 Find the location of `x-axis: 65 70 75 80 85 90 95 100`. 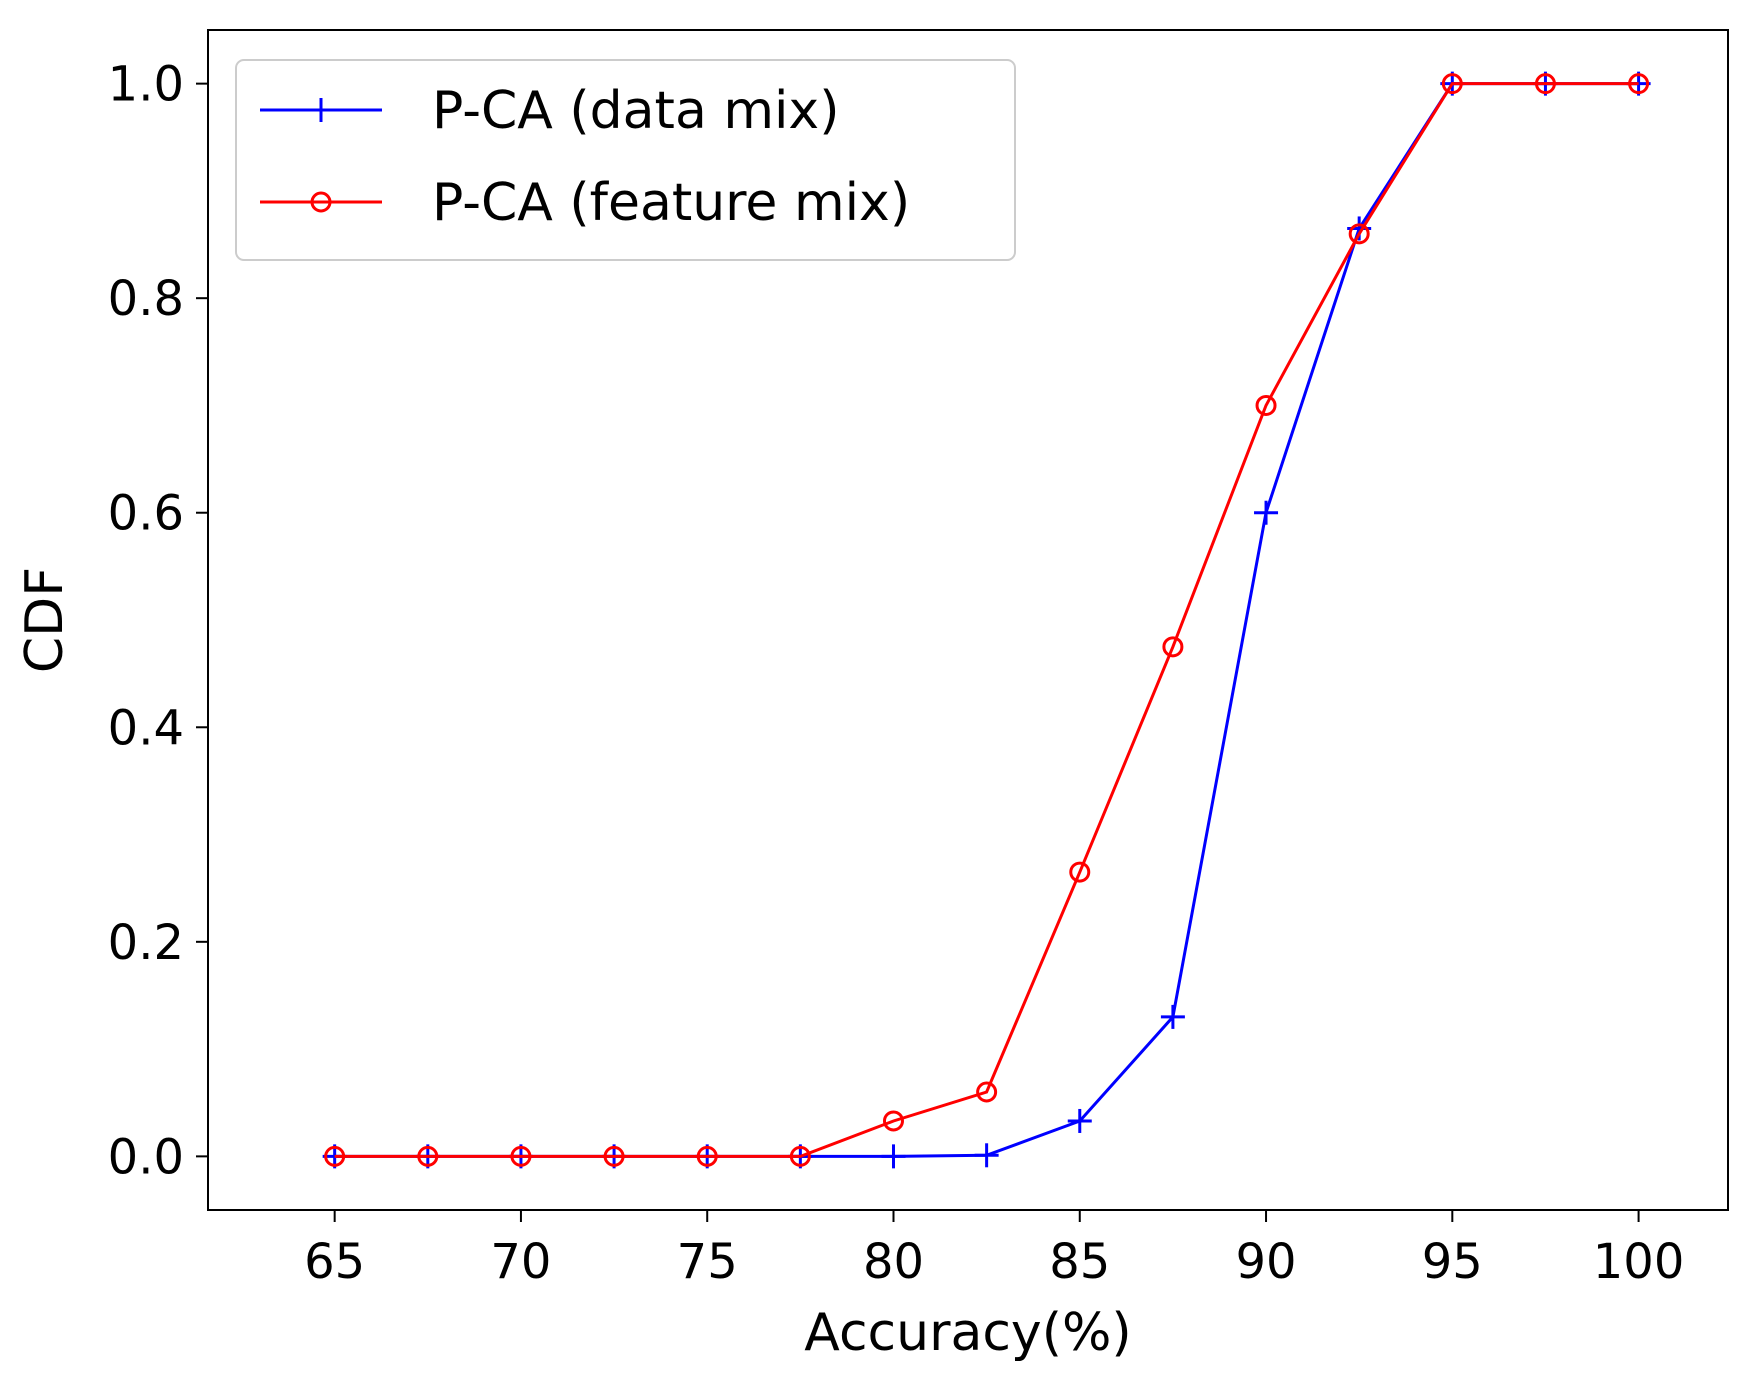

x-axis: 65 70 75 80 85 90 95 100 is located at coordinates (994, 1250).